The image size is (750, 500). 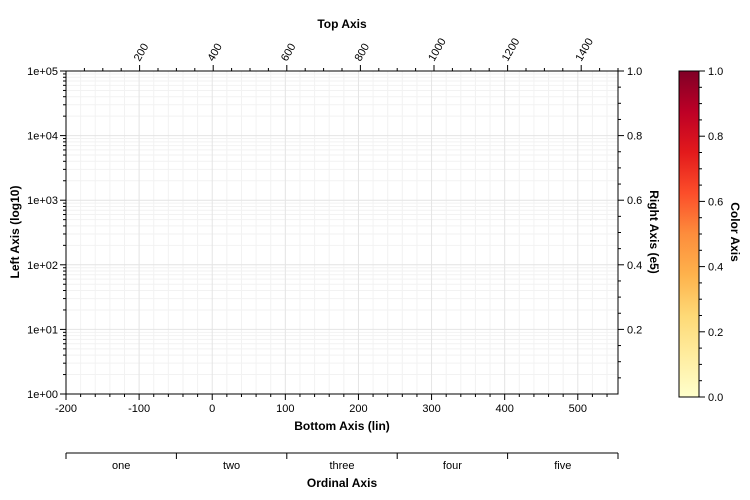 I want to click on colorbar, so click(x=689, y=234).